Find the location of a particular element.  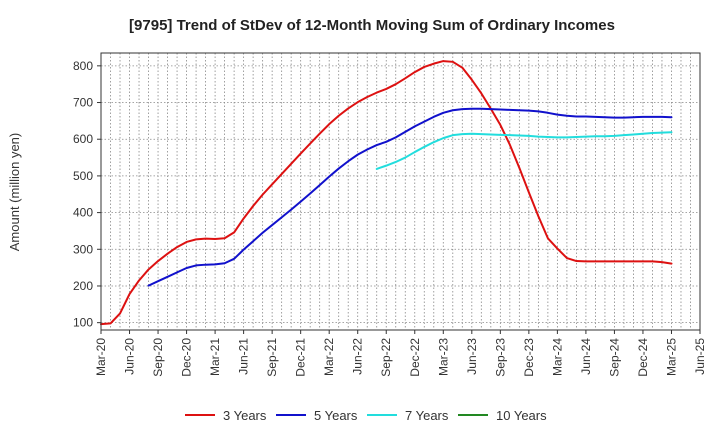

x-tick-label: Mar-25 is located at coordinates (671, 357).